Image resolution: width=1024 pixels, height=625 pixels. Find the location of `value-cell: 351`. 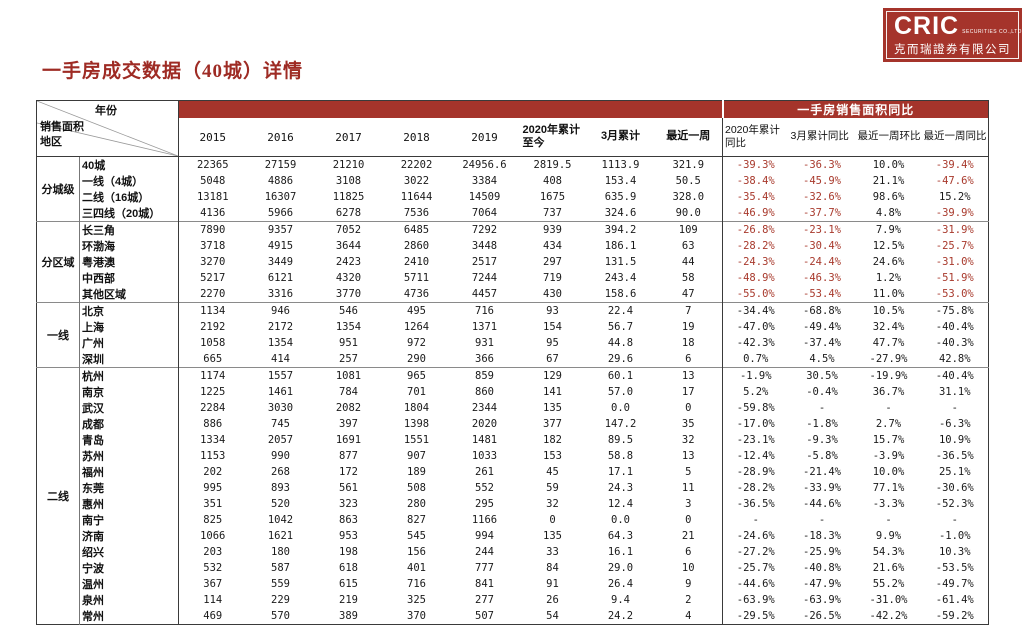

value-cell: 351 is located at coordinates (213, 504).